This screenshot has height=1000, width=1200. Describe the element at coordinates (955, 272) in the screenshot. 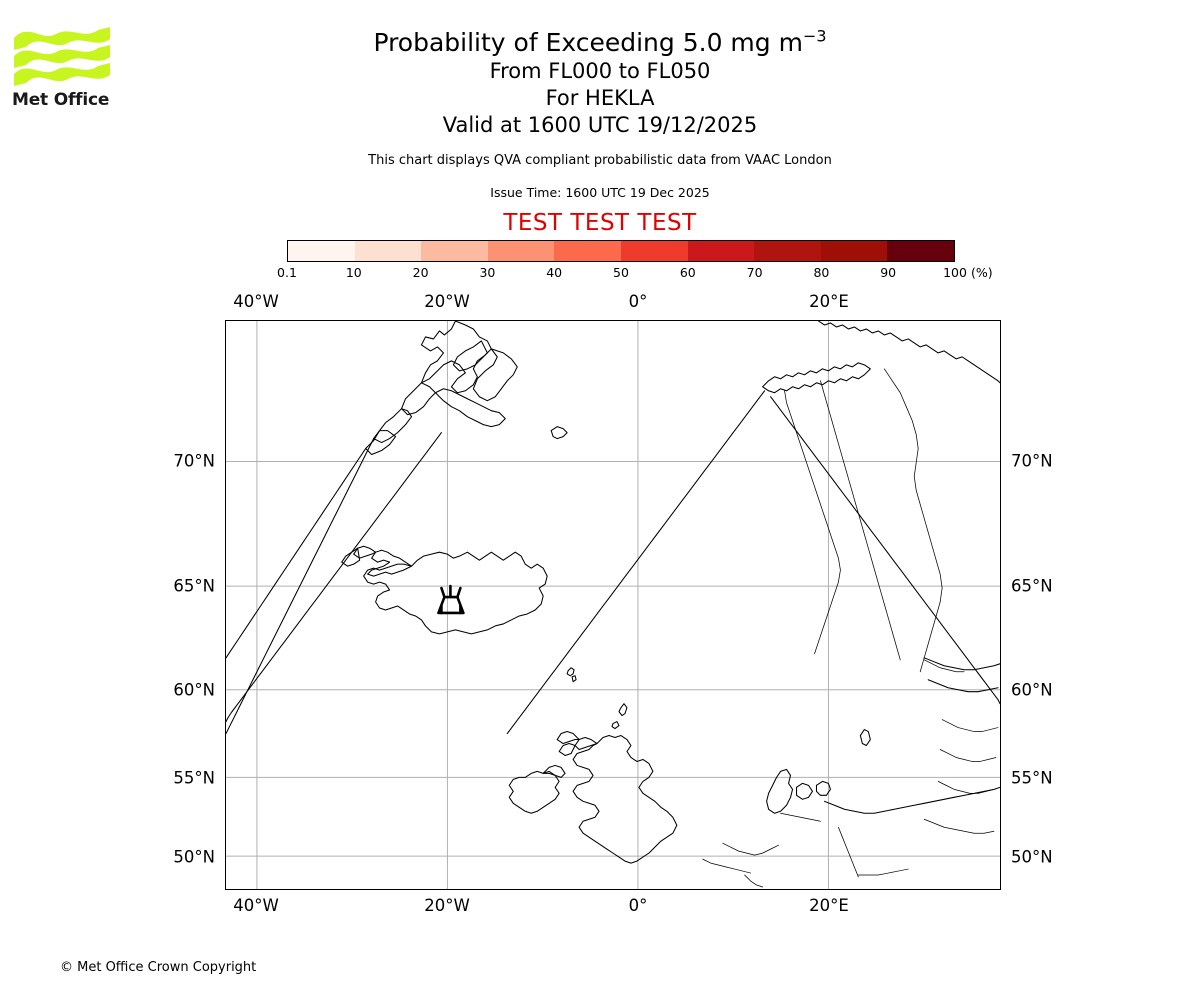

I see `colorbar-tick-100: 100` at that location.